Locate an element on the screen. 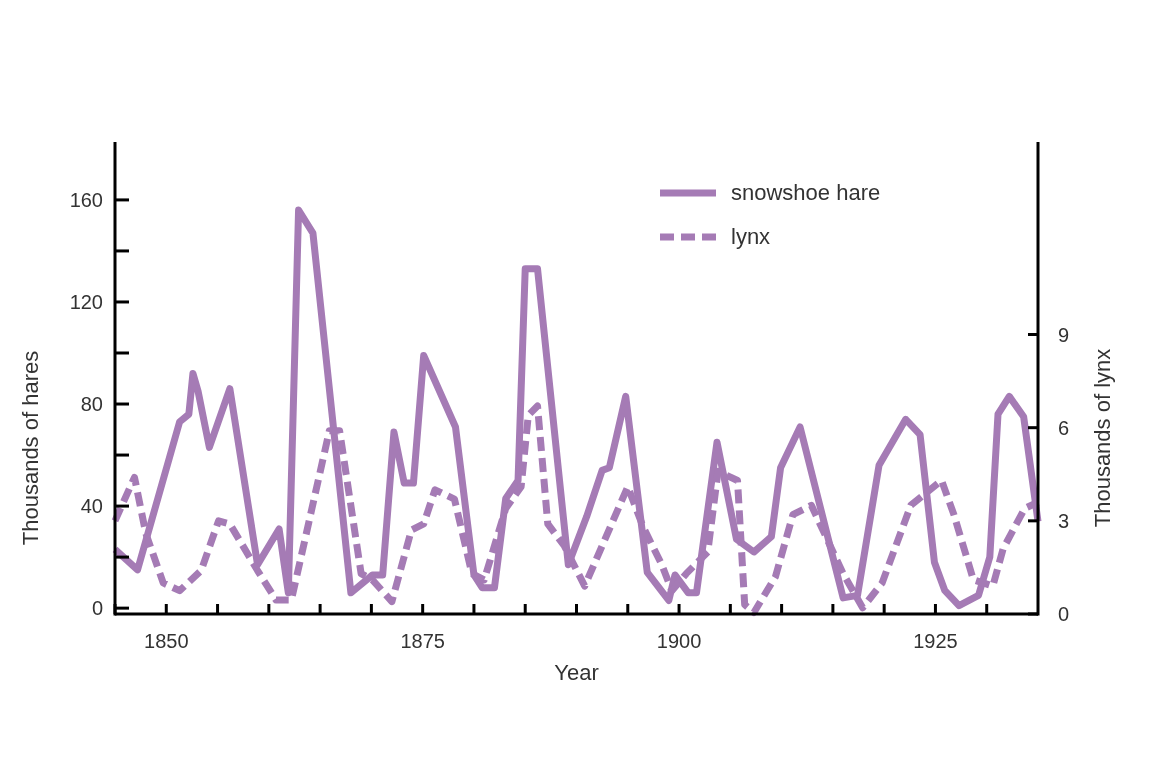 The image size is (1170, 759). y2-tick-label: 3 is located at coordinates (1064, 520).